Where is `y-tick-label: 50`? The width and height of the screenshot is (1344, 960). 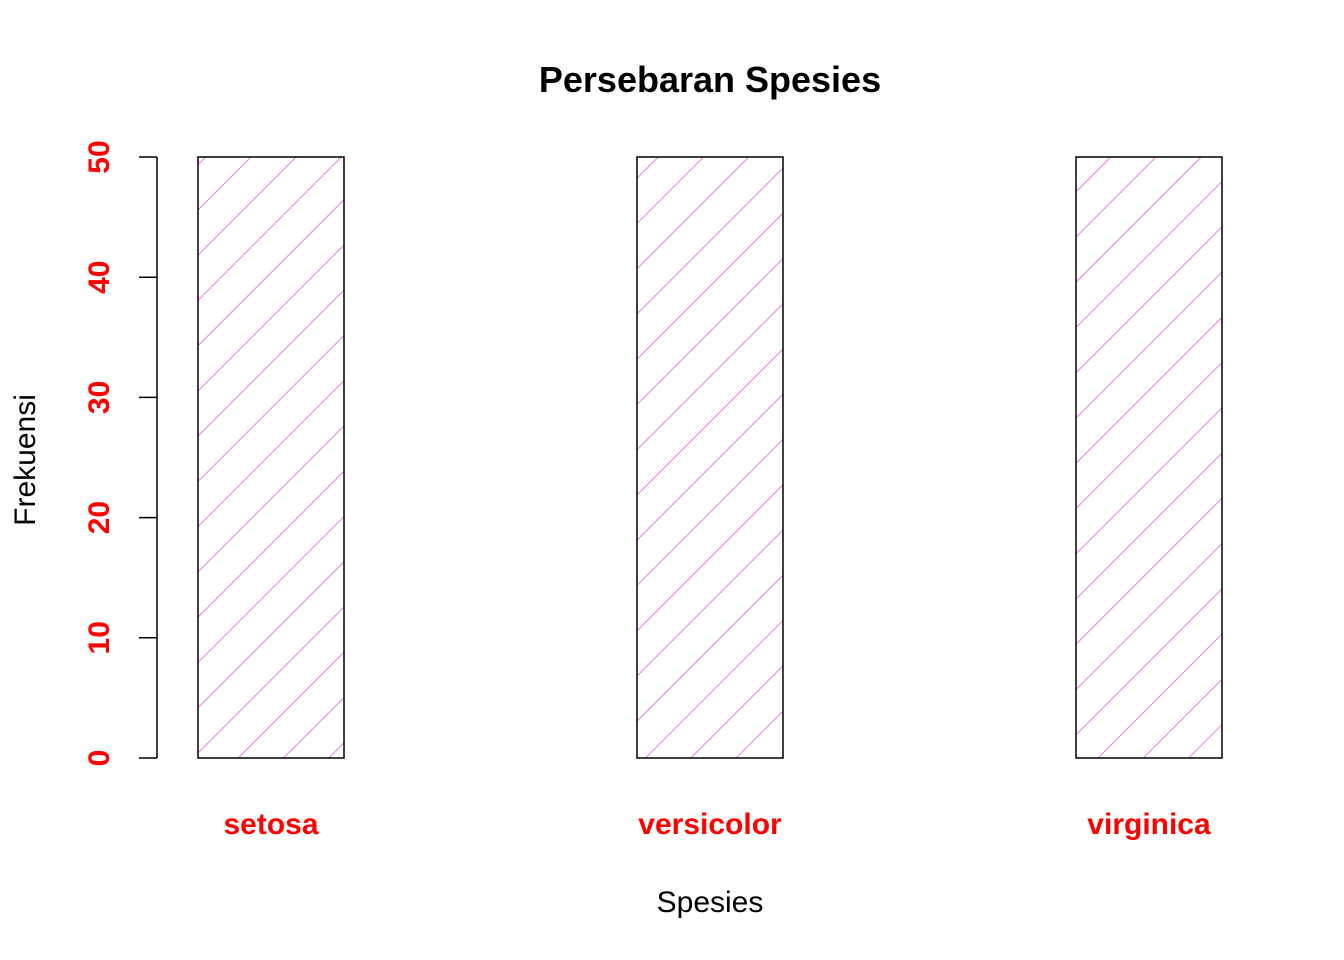 y-tick-label: 50 is located at coordinates (99, 156).